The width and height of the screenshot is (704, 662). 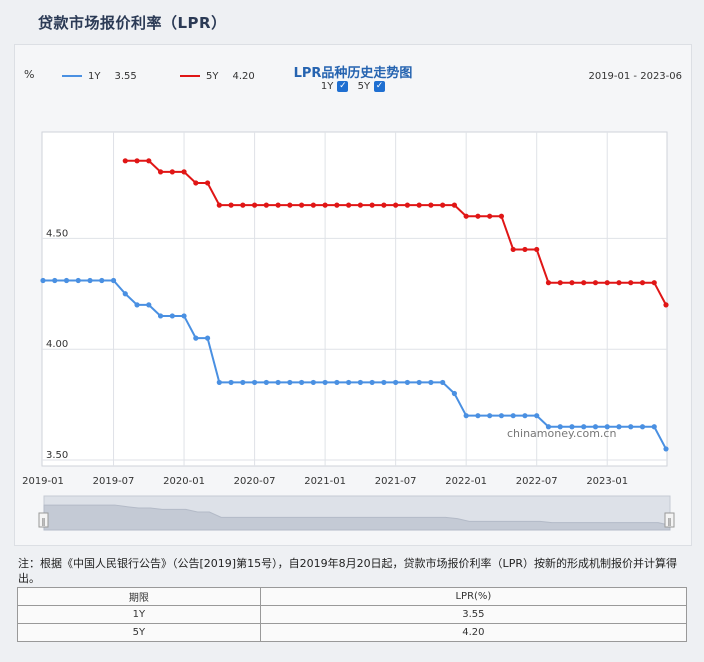 I want to click on checkbox-5y: ✓, so click(x=380, y=86).